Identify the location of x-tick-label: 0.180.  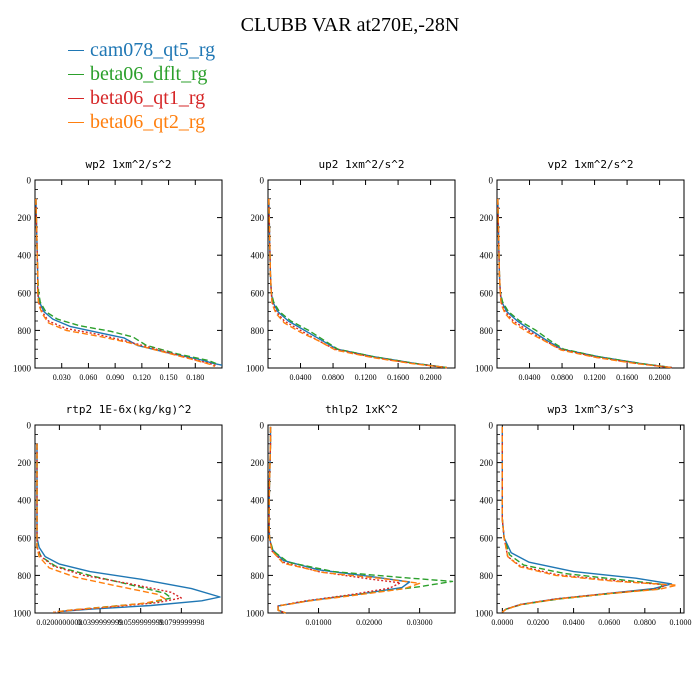
(195, 377).